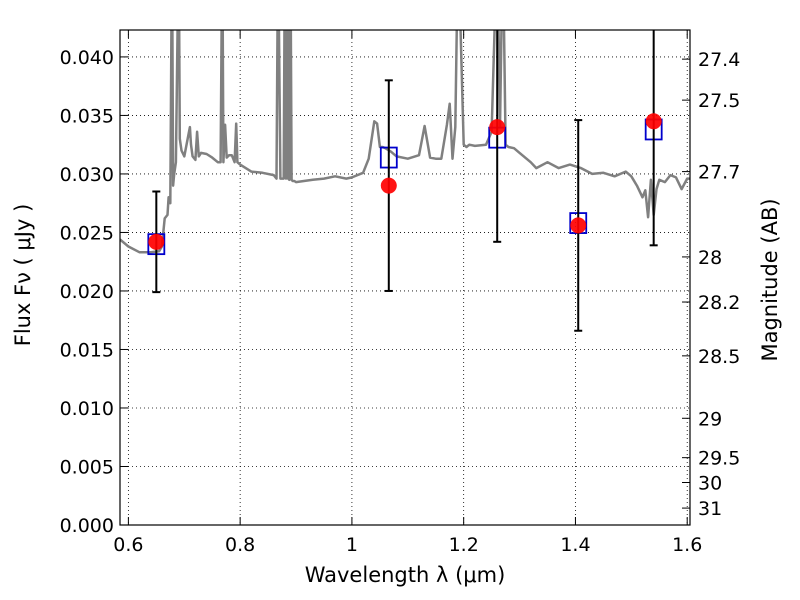 The image size is (800, 600). Describe the element at coordinates (464, 545) in the screenshot. I see `x-tick-label: 1.2` at that location.